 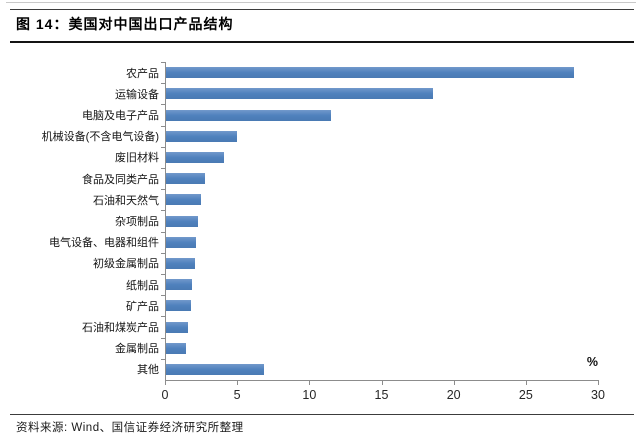 What do you see at coordinates (381, 395) in the screenshot?
I see `x-tick-label: 15` at bounding box center [381, 395].